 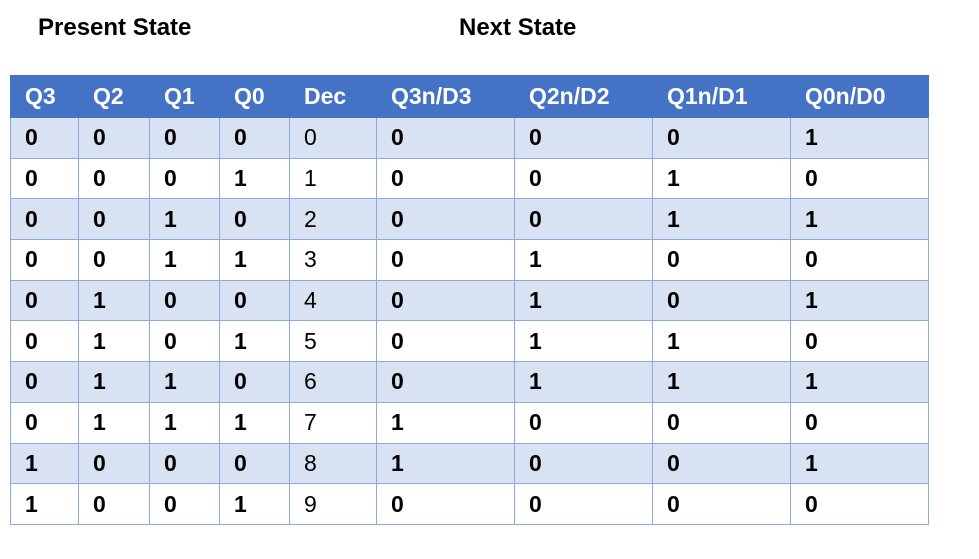 I want to click on column-header-q2: Q2, so click(x=114, y=96).